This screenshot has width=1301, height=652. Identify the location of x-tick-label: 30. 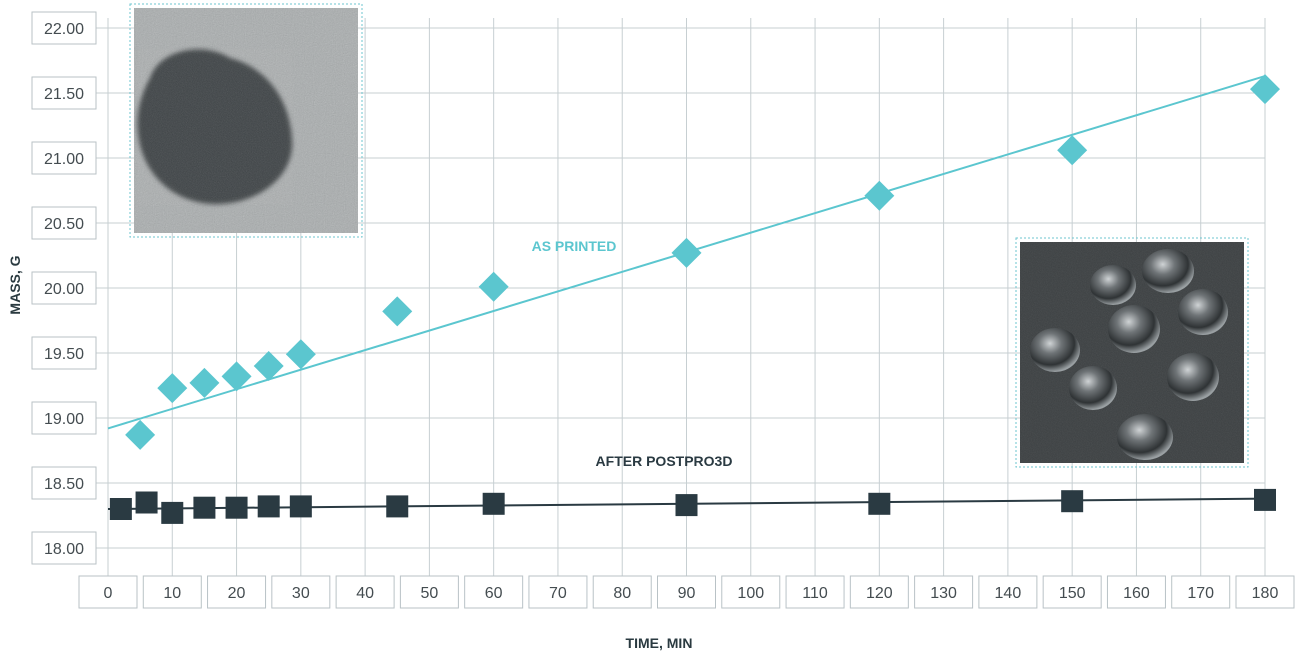
(301, 593).